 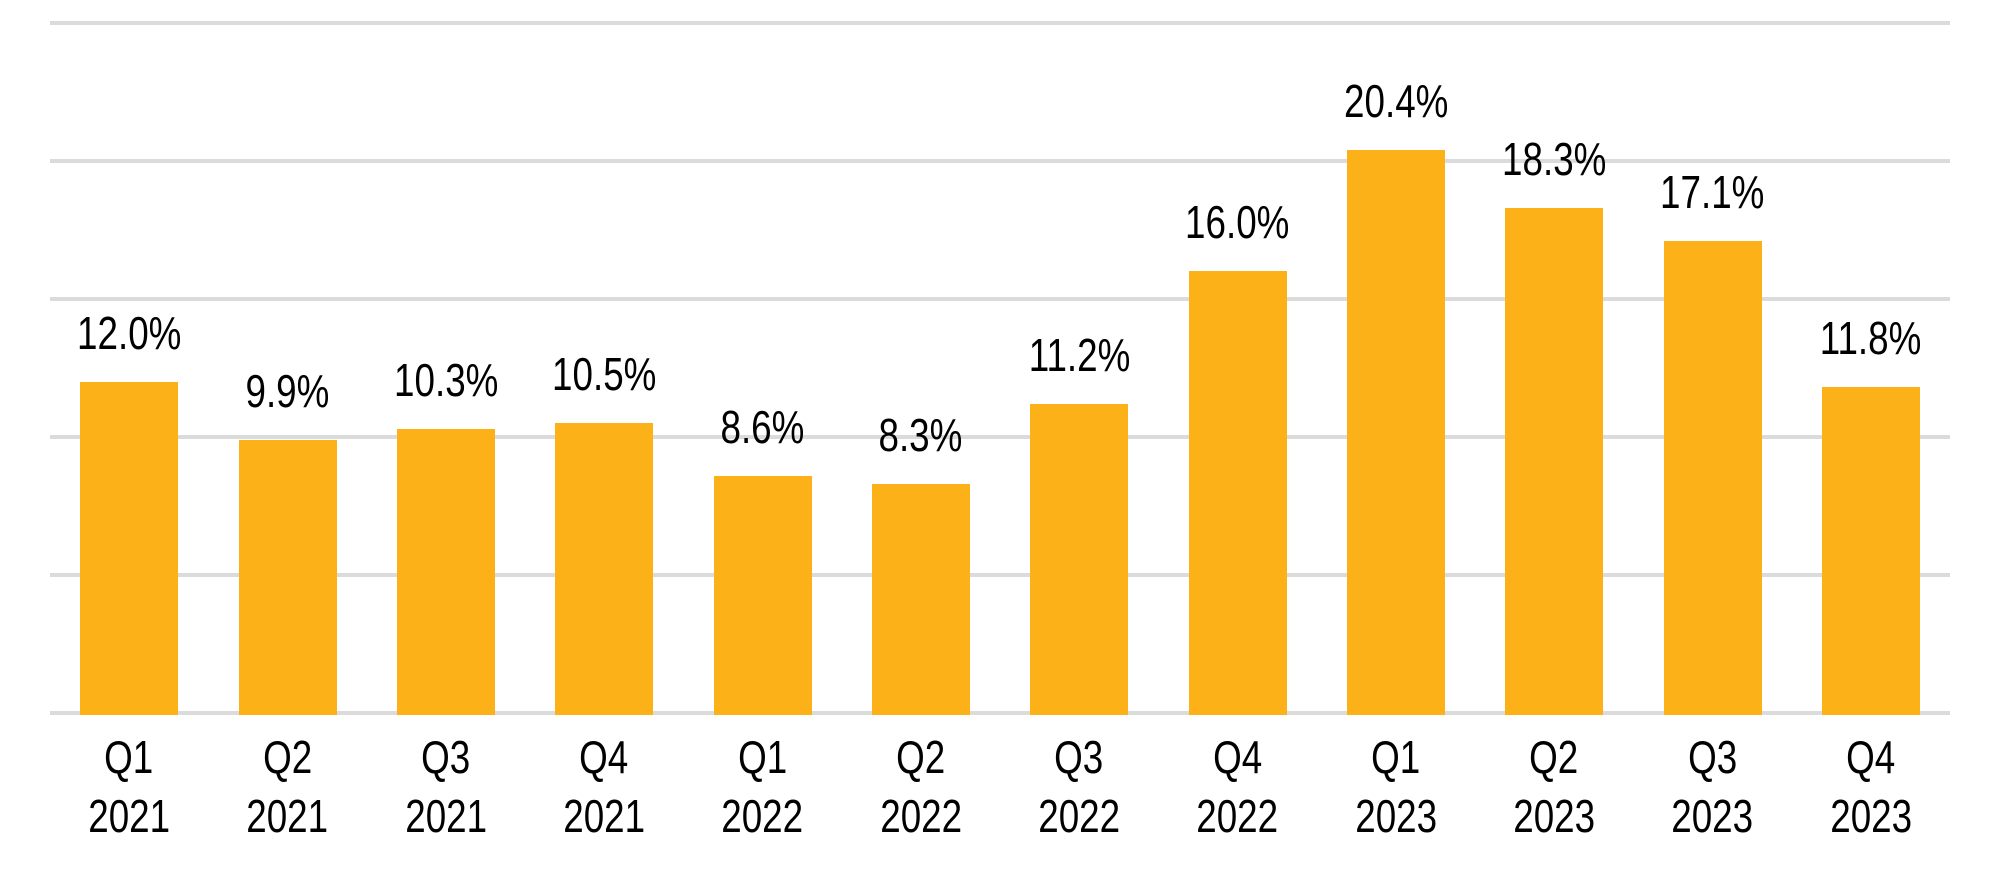 I want to click on x-tick-q2-2022: Q2 2022, so click(x=920, y=786).